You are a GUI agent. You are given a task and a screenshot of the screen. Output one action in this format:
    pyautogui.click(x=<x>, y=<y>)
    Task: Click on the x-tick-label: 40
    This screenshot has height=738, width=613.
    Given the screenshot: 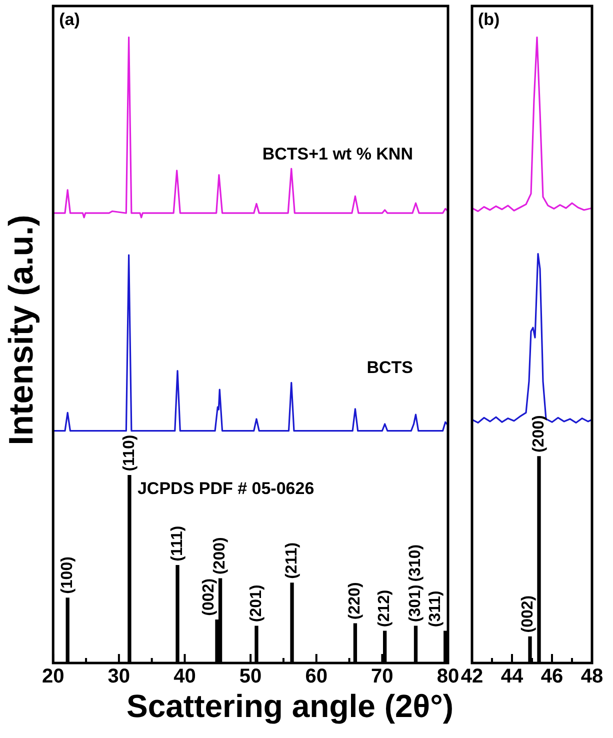 What is the action you would take?
    pyautogui.click(x=185, y=677)
    